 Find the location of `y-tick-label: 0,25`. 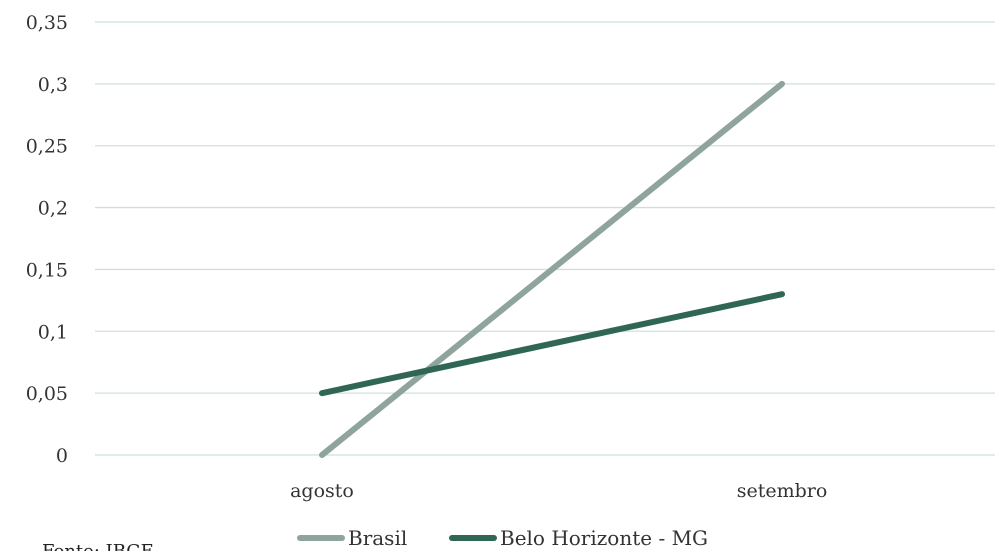

y-tick-label: 0,25 is located at coordinates (47, 147).